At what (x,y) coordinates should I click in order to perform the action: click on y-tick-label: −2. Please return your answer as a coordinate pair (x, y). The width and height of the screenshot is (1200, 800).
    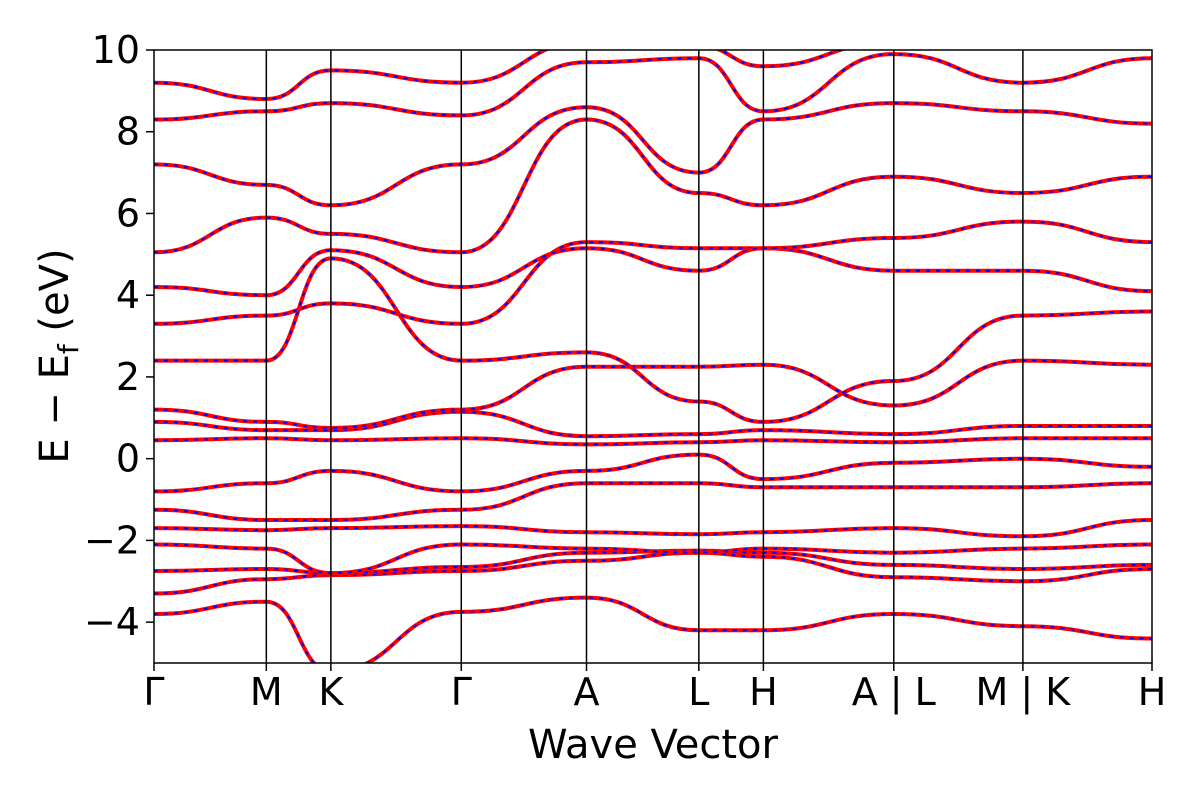
    Looking at the image, I should click on (112, 540).